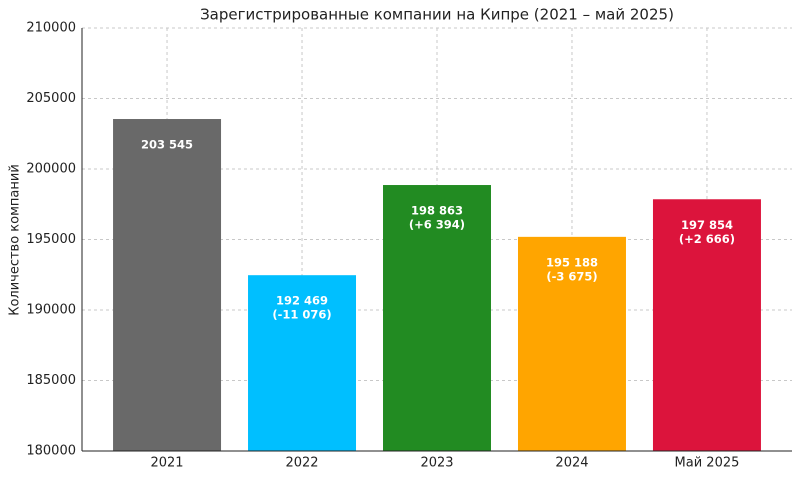 This screenshot has width=800, height=477. I want to click on change-label: (+2 666), so click(707, 239).